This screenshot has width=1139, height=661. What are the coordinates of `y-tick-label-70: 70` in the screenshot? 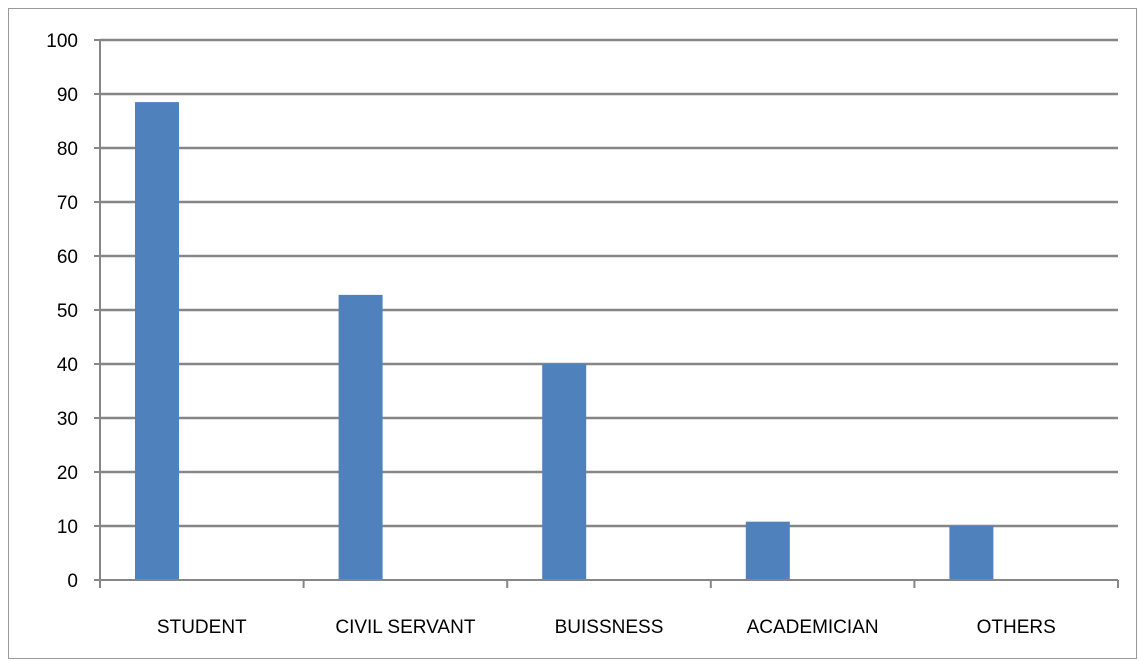 It's located at (67, 203).